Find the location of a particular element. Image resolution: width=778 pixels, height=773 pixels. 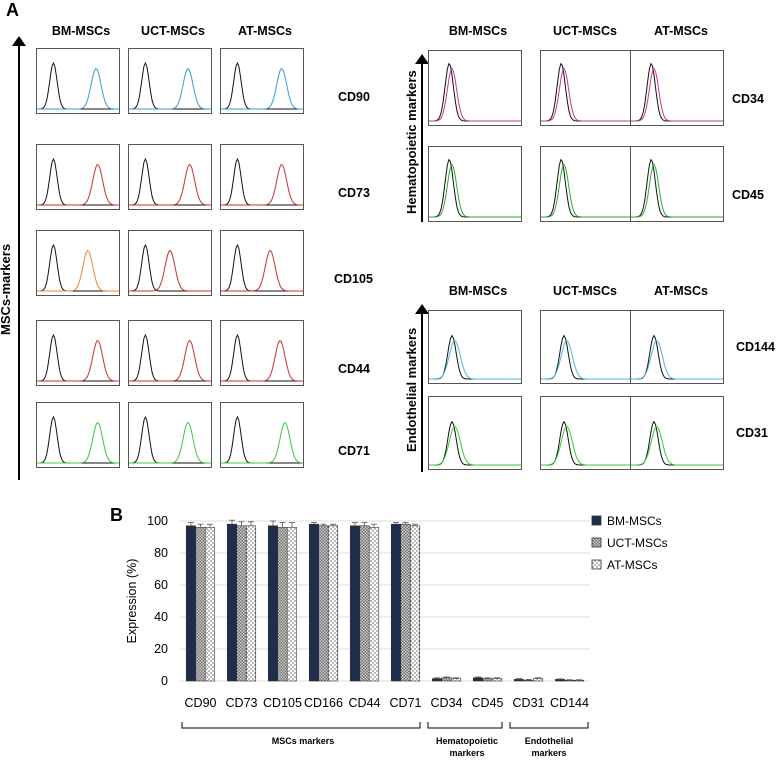

bar-at-mscs-cd166 is located at coordinates (333, 603).